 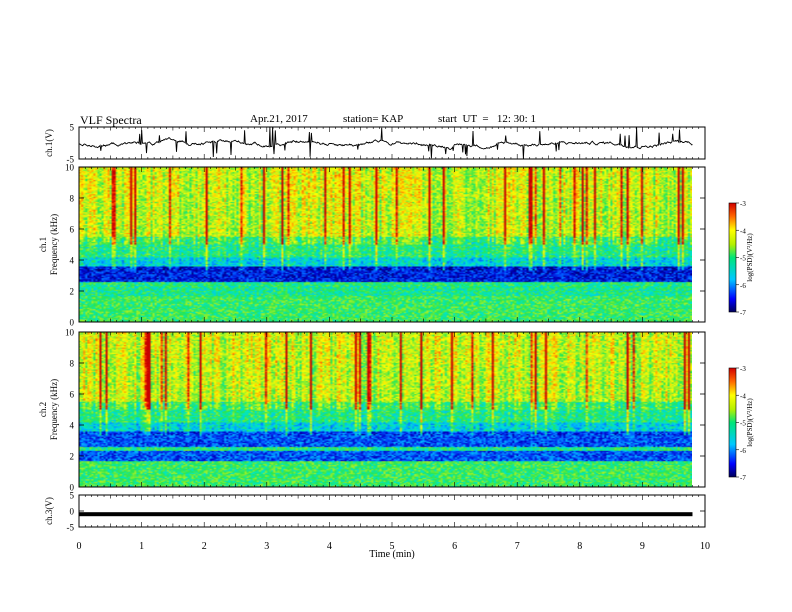 What do you see at coordinates (373, 119) in the screenshot?
I see `station-label: station= KAP` at bounding box center [373, 119].